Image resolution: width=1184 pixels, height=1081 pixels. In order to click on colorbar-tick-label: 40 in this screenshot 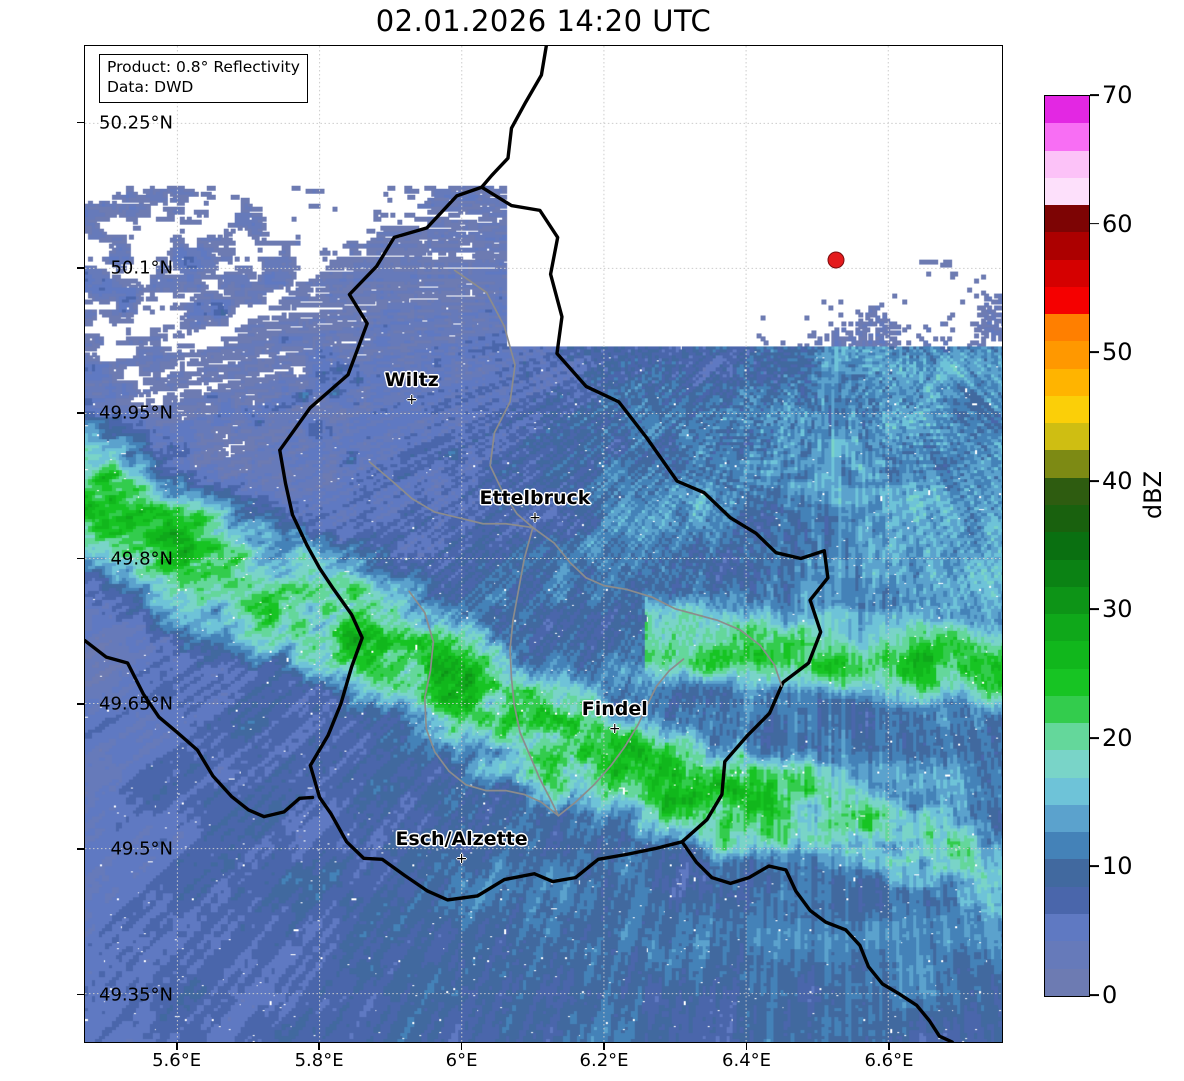, I will do `click(1117, 480)`.